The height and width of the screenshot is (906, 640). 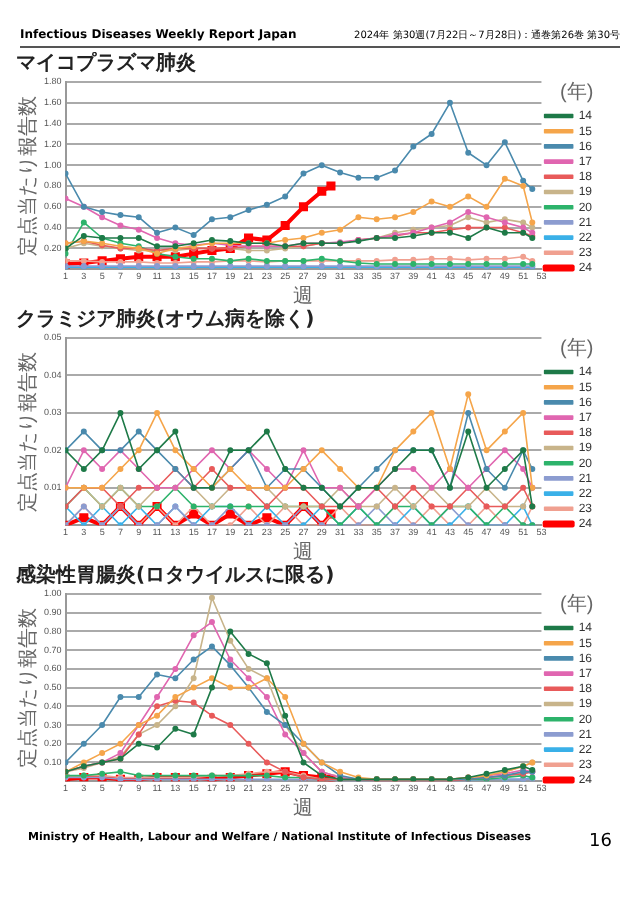 I want to click on text: 16, so click(x=600, y=842).